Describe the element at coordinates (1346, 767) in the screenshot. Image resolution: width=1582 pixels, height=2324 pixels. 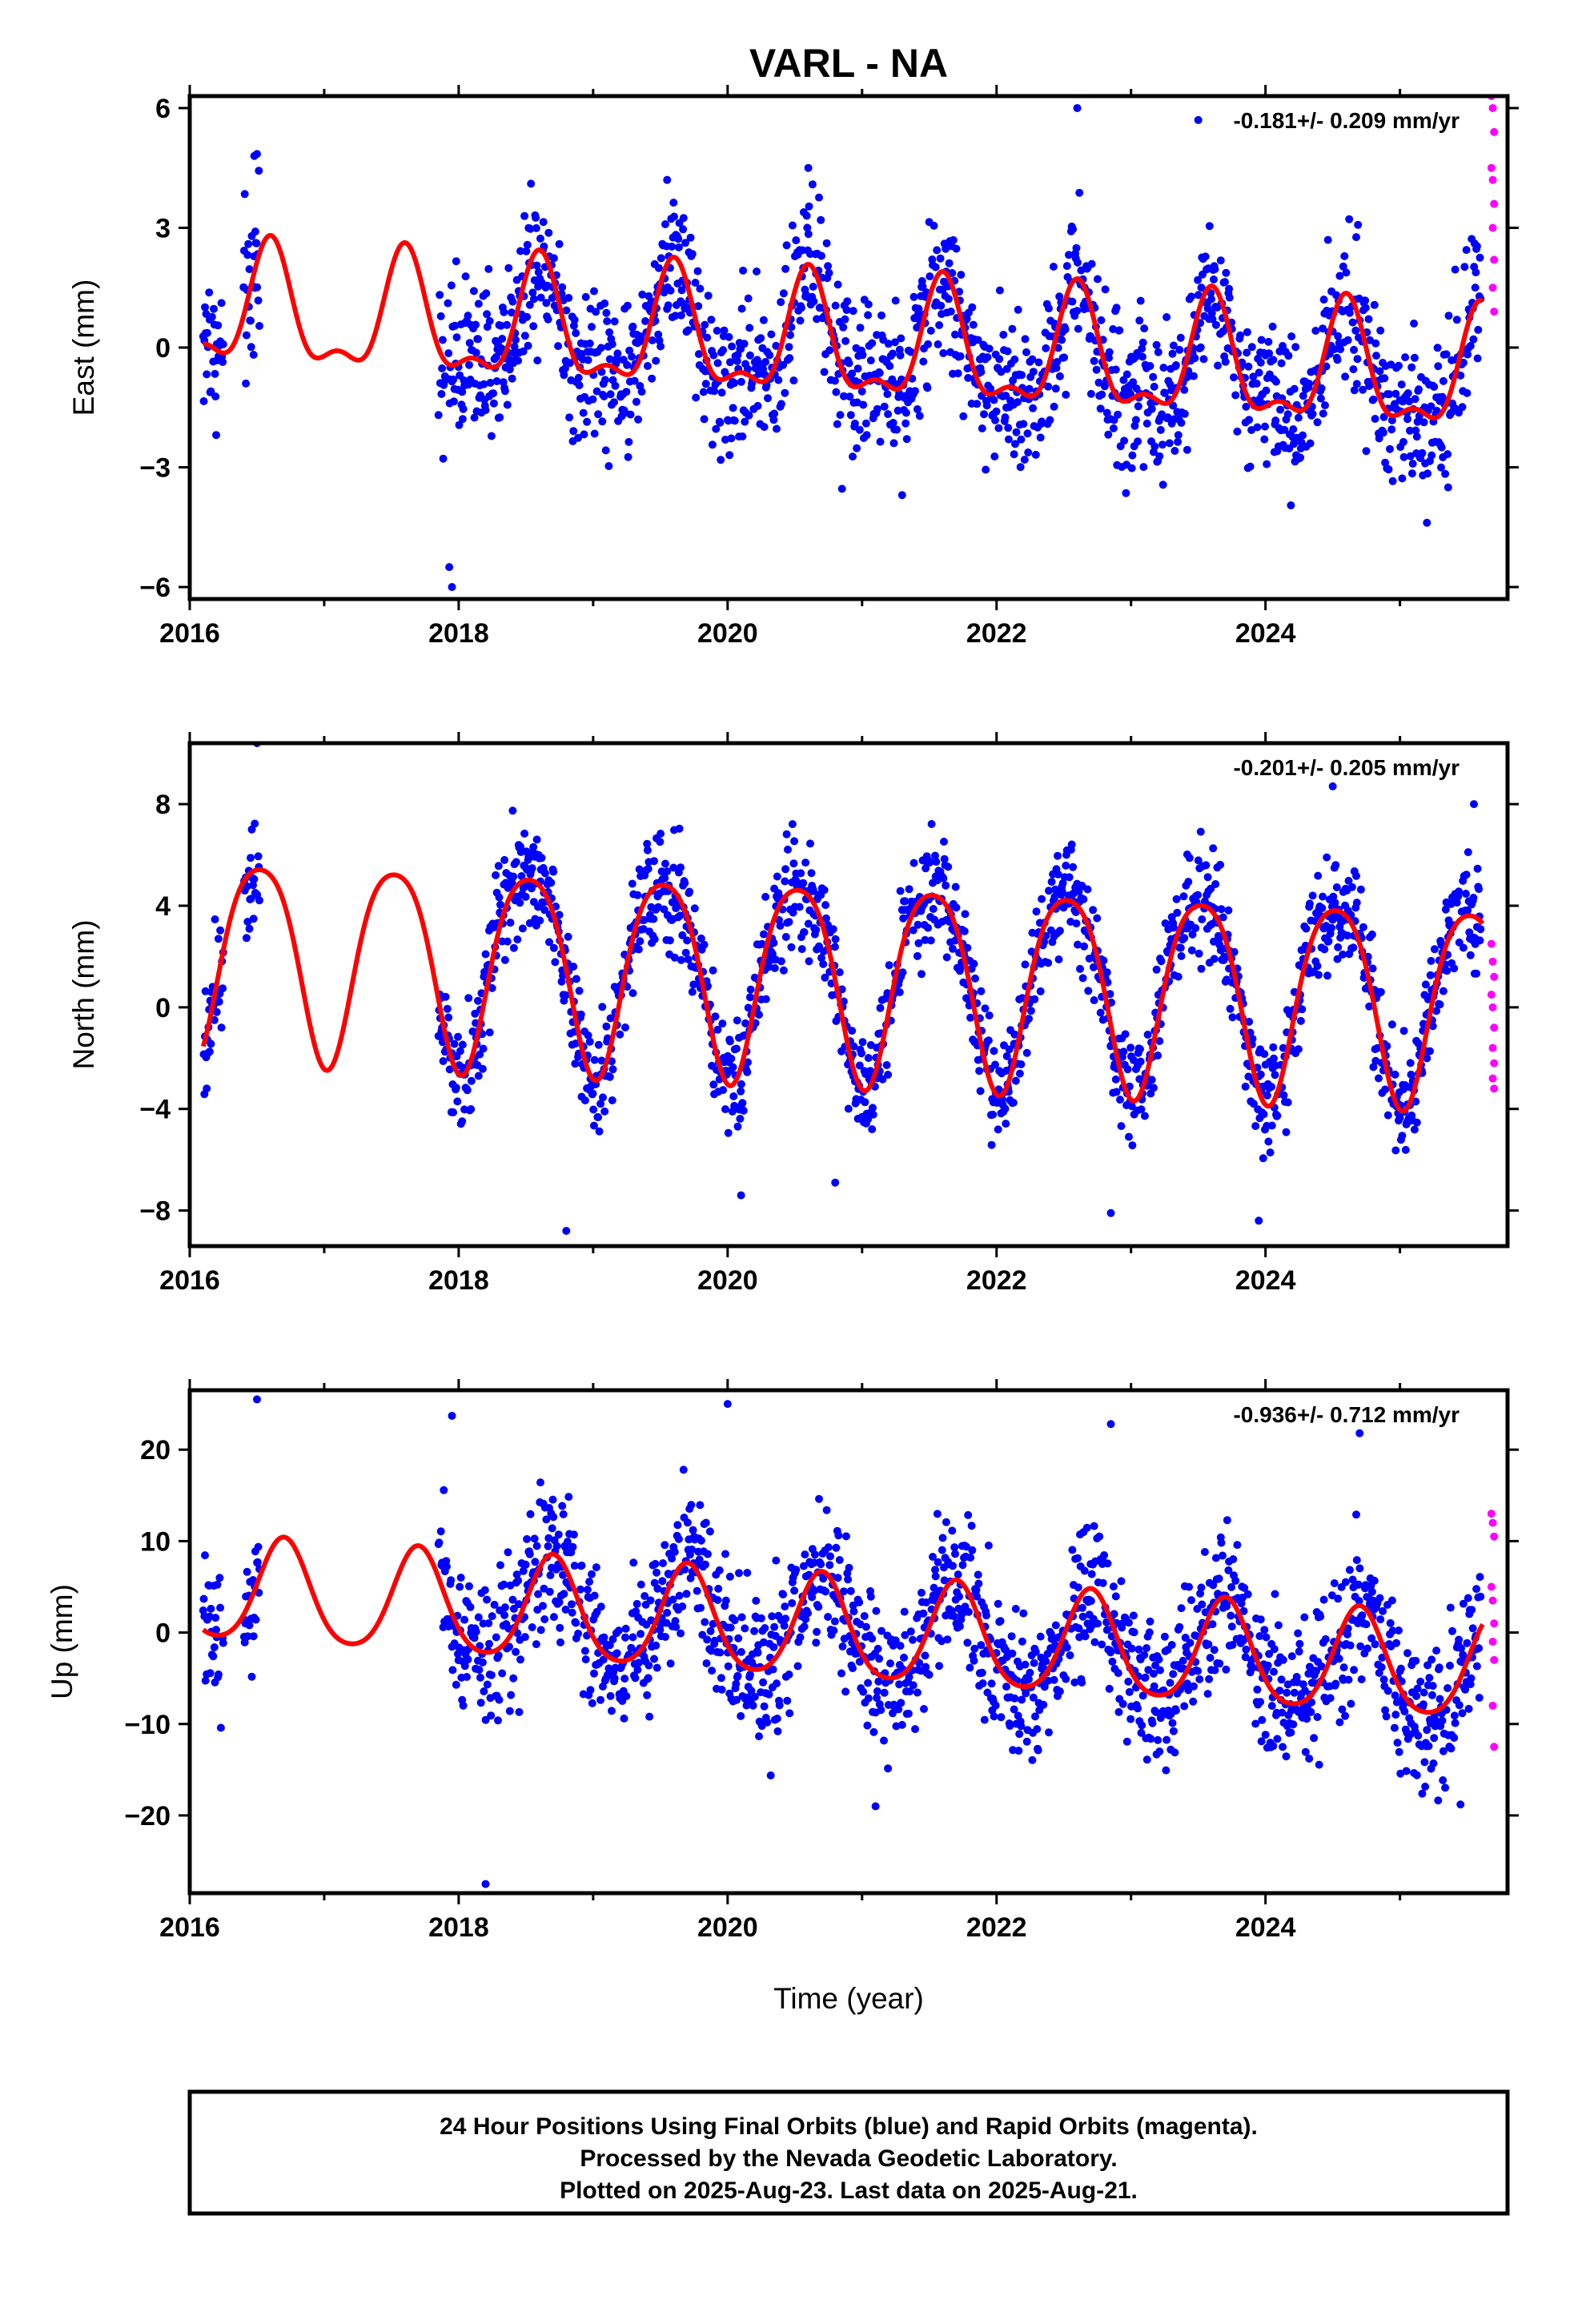
I see `north-rate-annotation: -0.201+/- 0.205 mm/yr` at that location.